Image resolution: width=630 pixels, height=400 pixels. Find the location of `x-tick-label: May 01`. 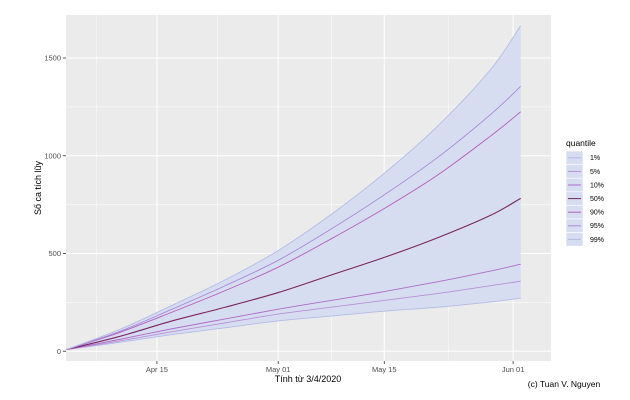

x-tick-label: May 01 is located at coordinates (278, 369).